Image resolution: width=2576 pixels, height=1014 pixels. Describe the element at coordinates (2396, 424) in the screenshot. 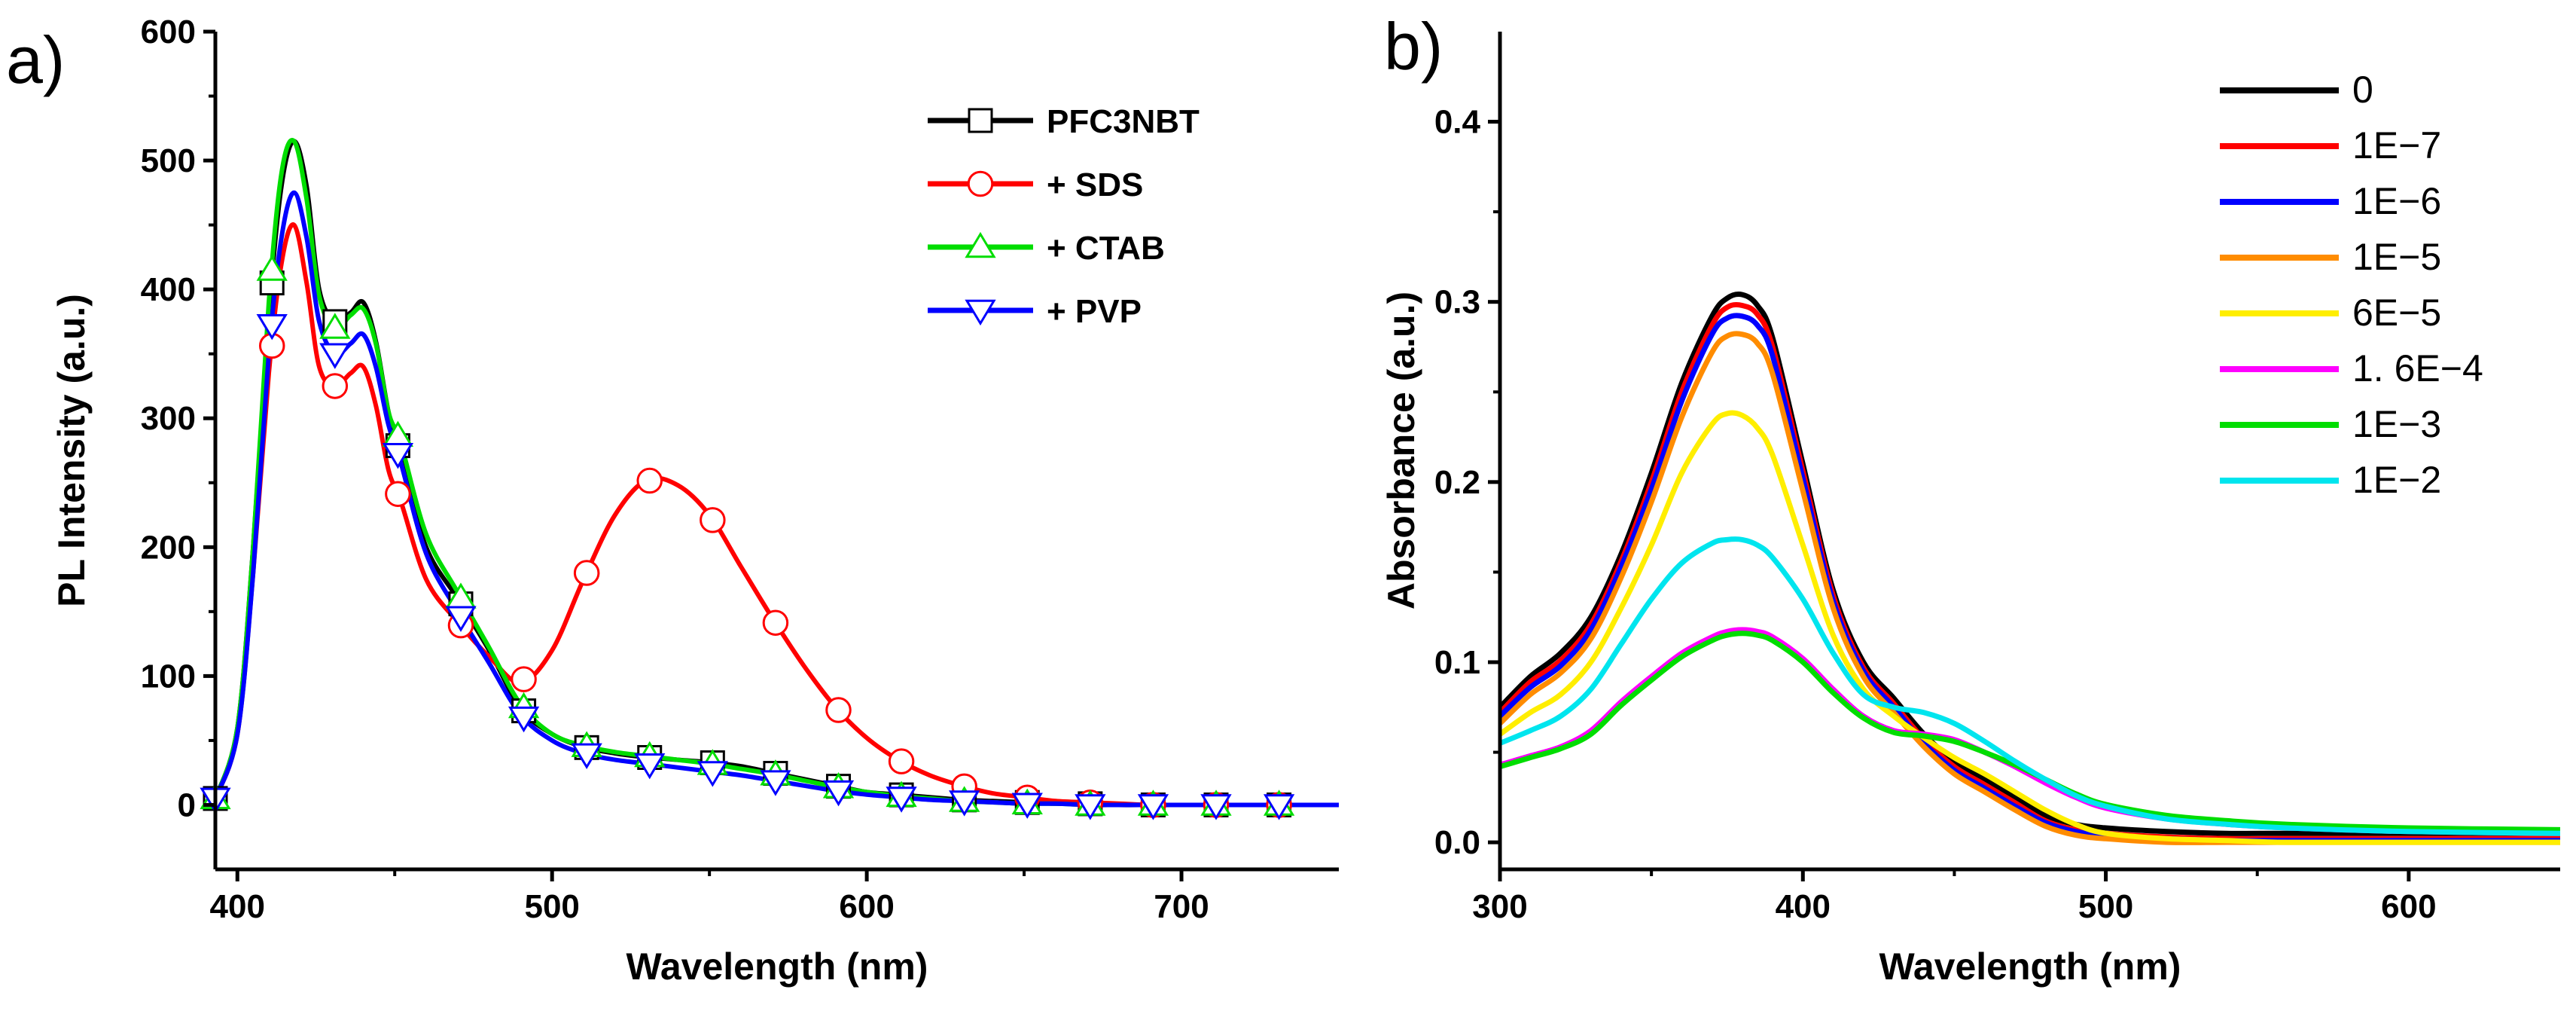

I see `legend-label-7: 1E−3` at that location.